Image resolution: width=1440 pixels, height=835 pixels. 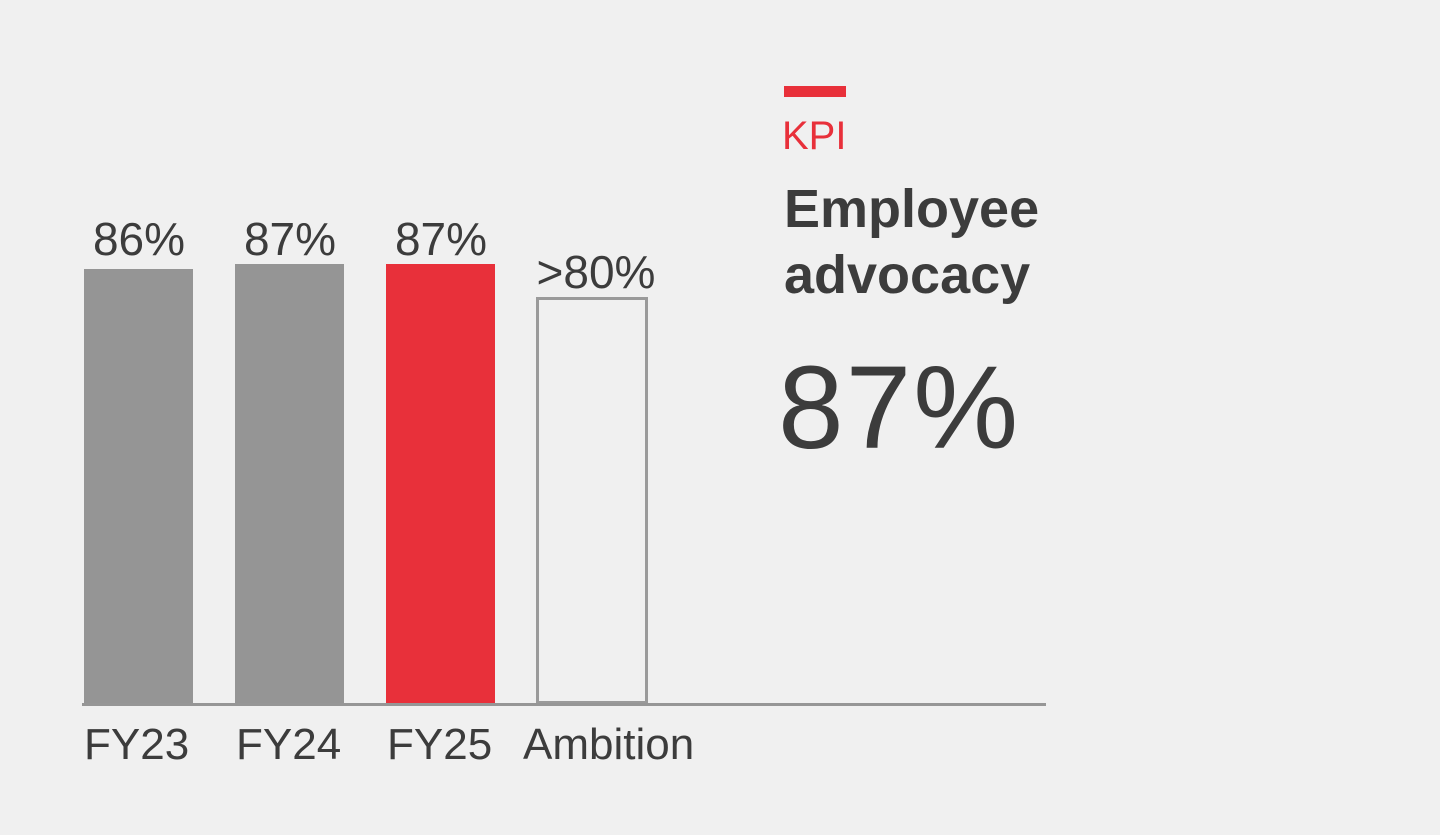 I want to click on category-label-ambition: Ambition, so click(x=609, y=744).